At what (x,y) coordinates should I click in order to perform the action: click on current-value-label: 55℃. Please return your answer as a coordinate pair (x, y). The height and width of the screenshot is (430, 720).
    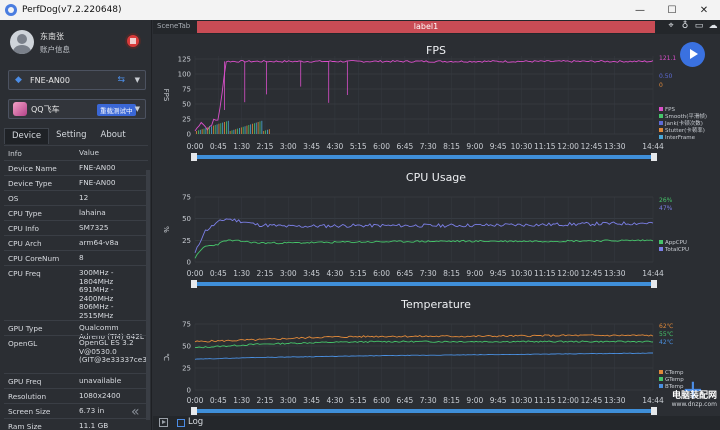
    Looking at the image, I should click on (666, 334).